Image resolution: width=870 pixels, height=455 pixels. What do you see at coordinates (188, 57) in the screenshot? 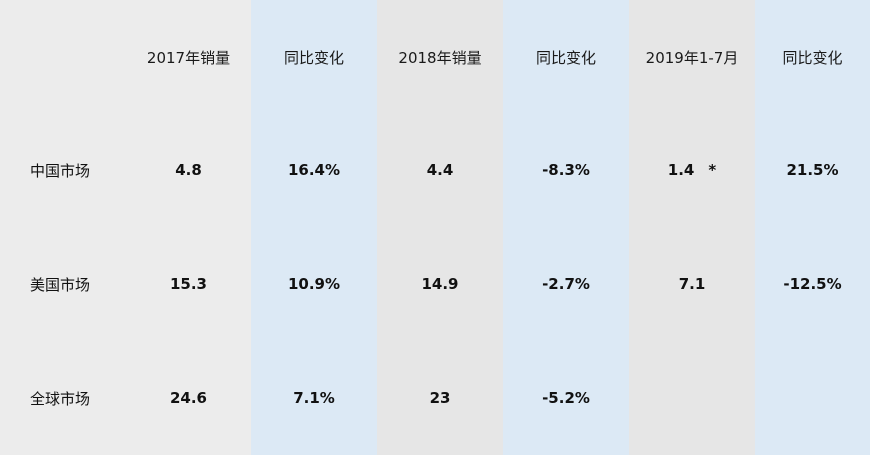
I see `header-2017-sales: 2017年销量` at bounding box center [188, 57].